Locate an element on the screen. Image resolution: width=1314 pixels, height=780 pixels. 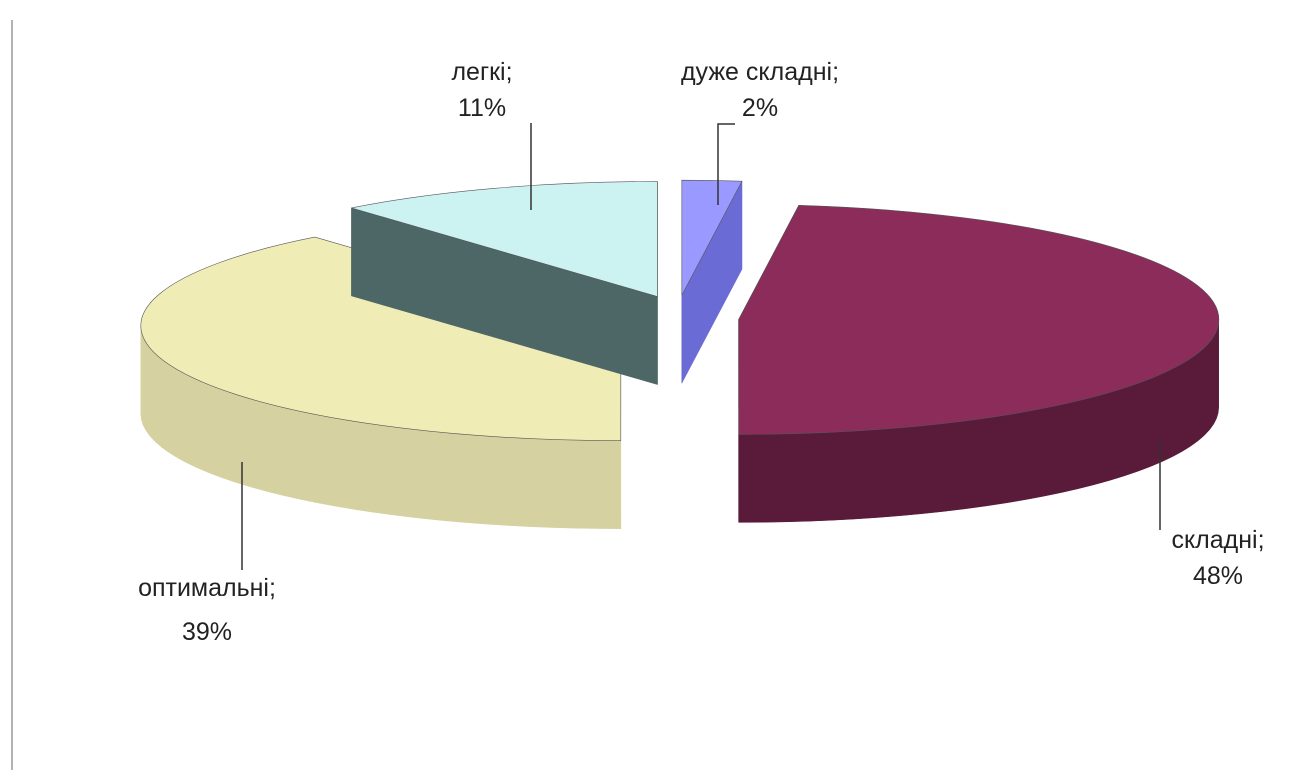
data-label-optimal-value: 39% is located at coordinates (207, 632).